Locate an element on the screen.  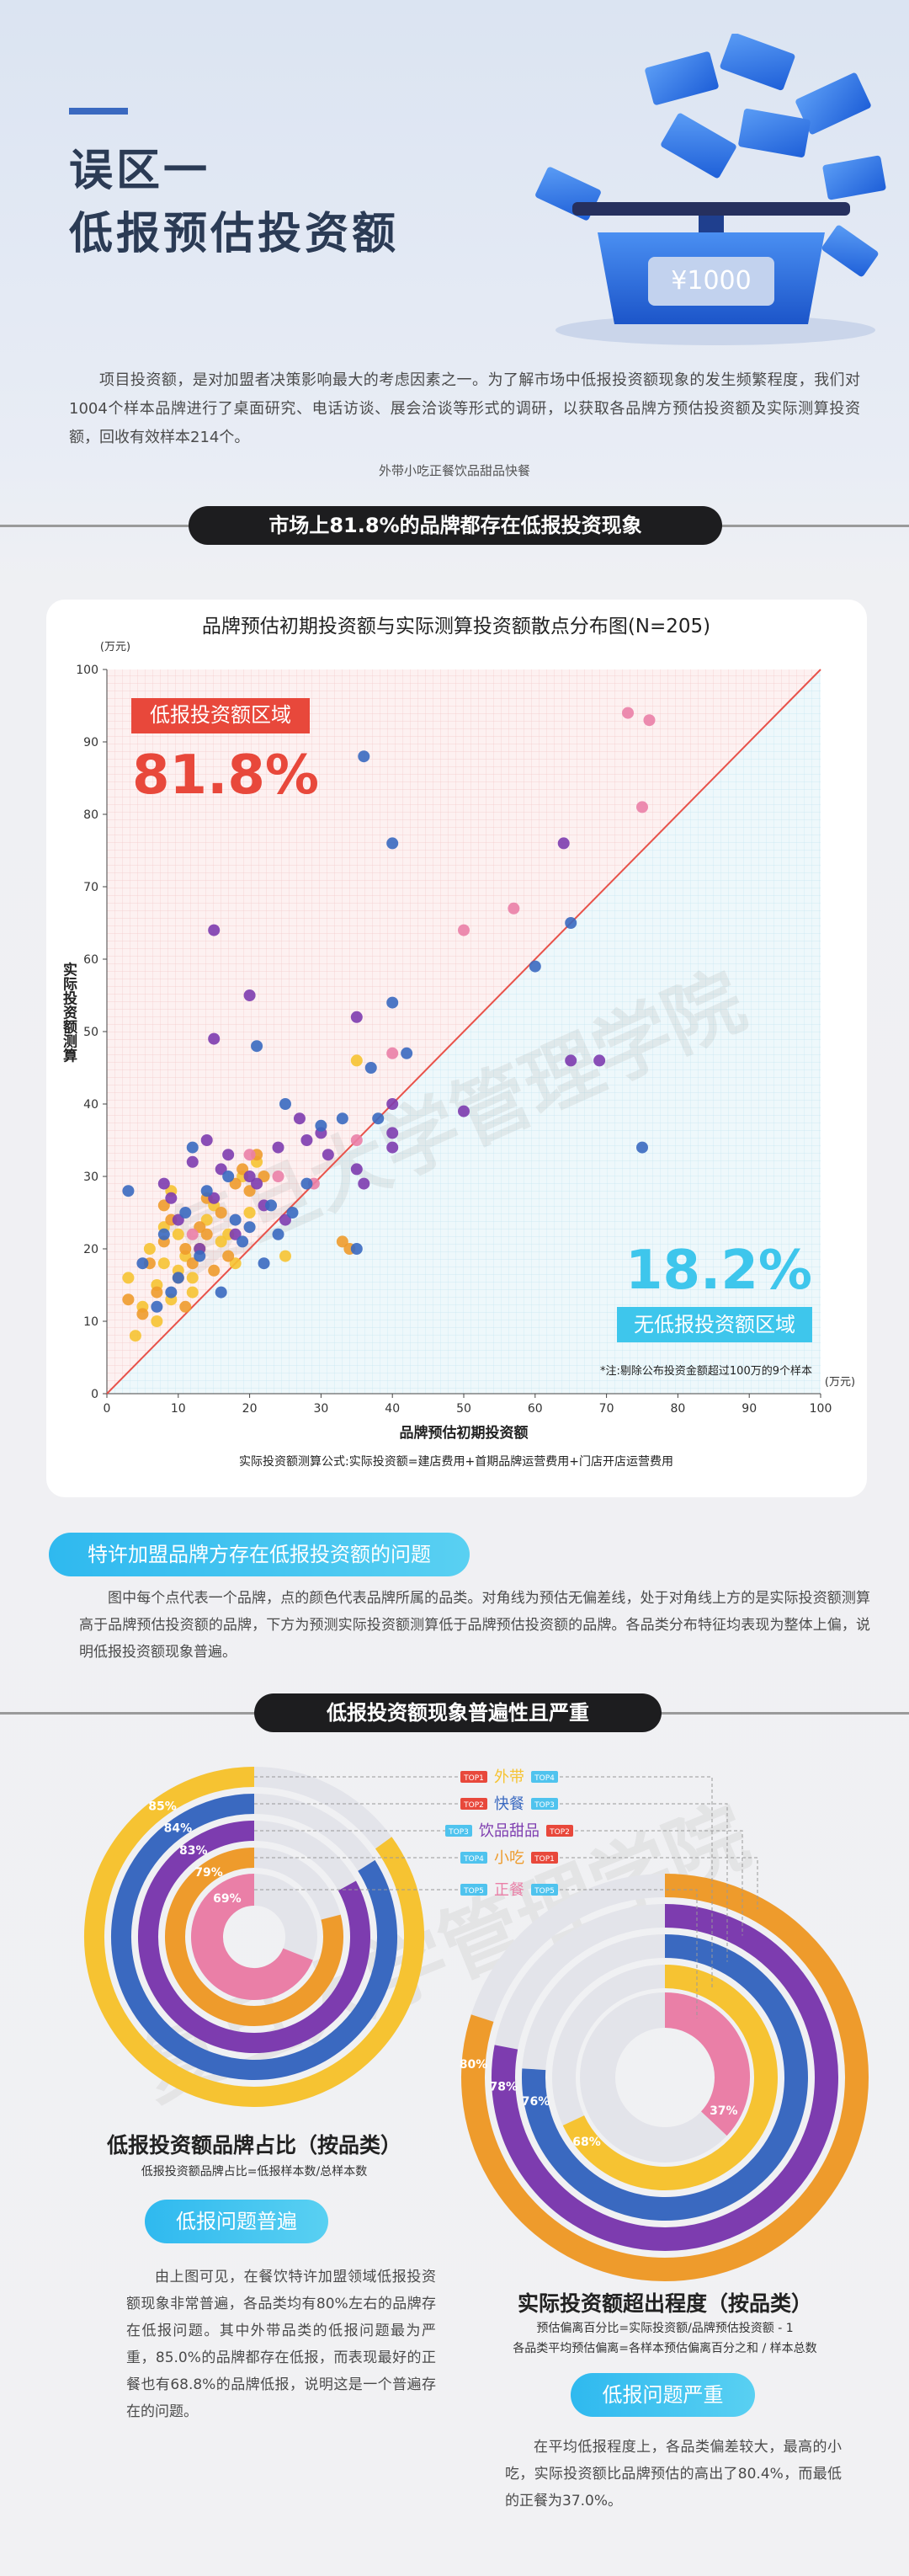
rank-label: TOP5 is located at coordinates (544, 1891).